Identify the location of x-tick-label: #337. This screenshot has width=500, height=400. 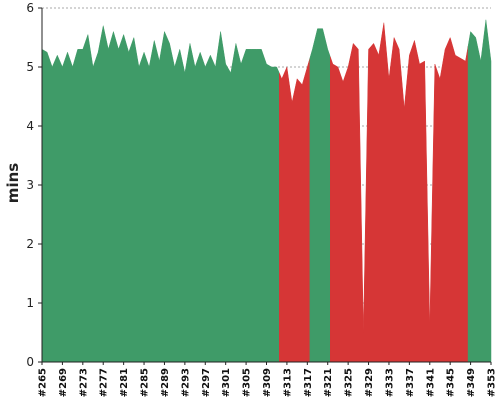
(410, 382).